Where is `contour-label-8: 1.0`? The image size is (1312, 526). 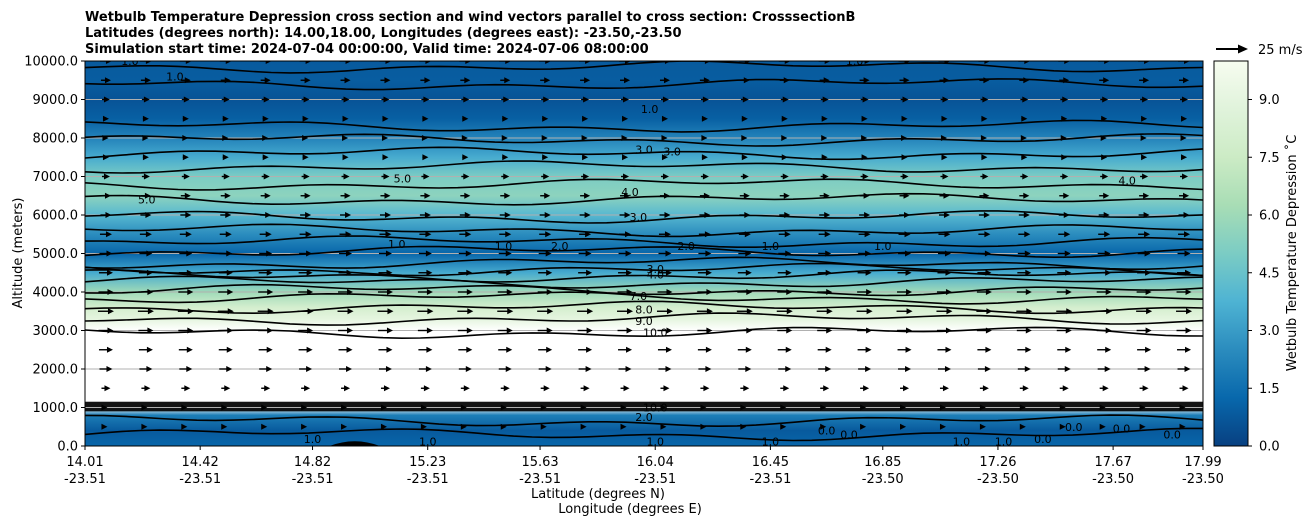 contour-label-8: 1.0 is located at coordinates (397, 244).